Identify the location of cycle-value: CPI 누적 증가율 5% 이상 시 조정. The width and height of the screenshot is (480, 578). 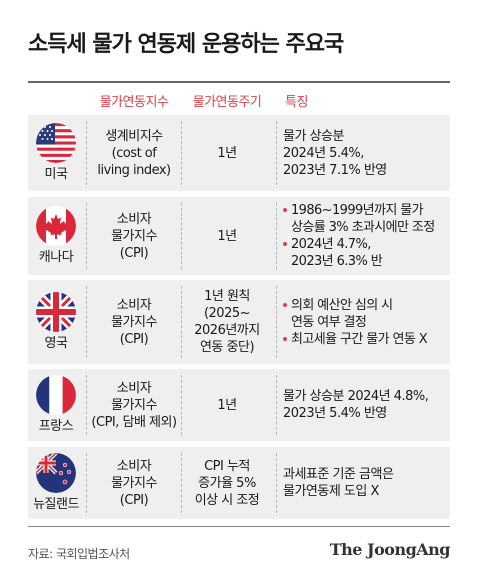
(227, 483).